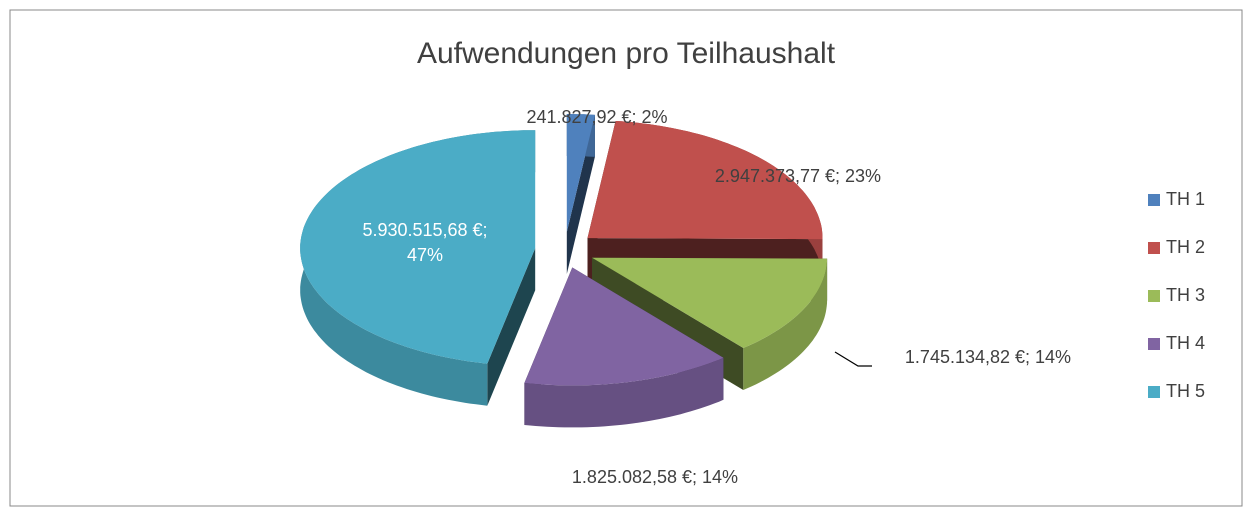 The image size is (1253, 507). I want to click on legend-label: TH 1, so click(1185, 199).